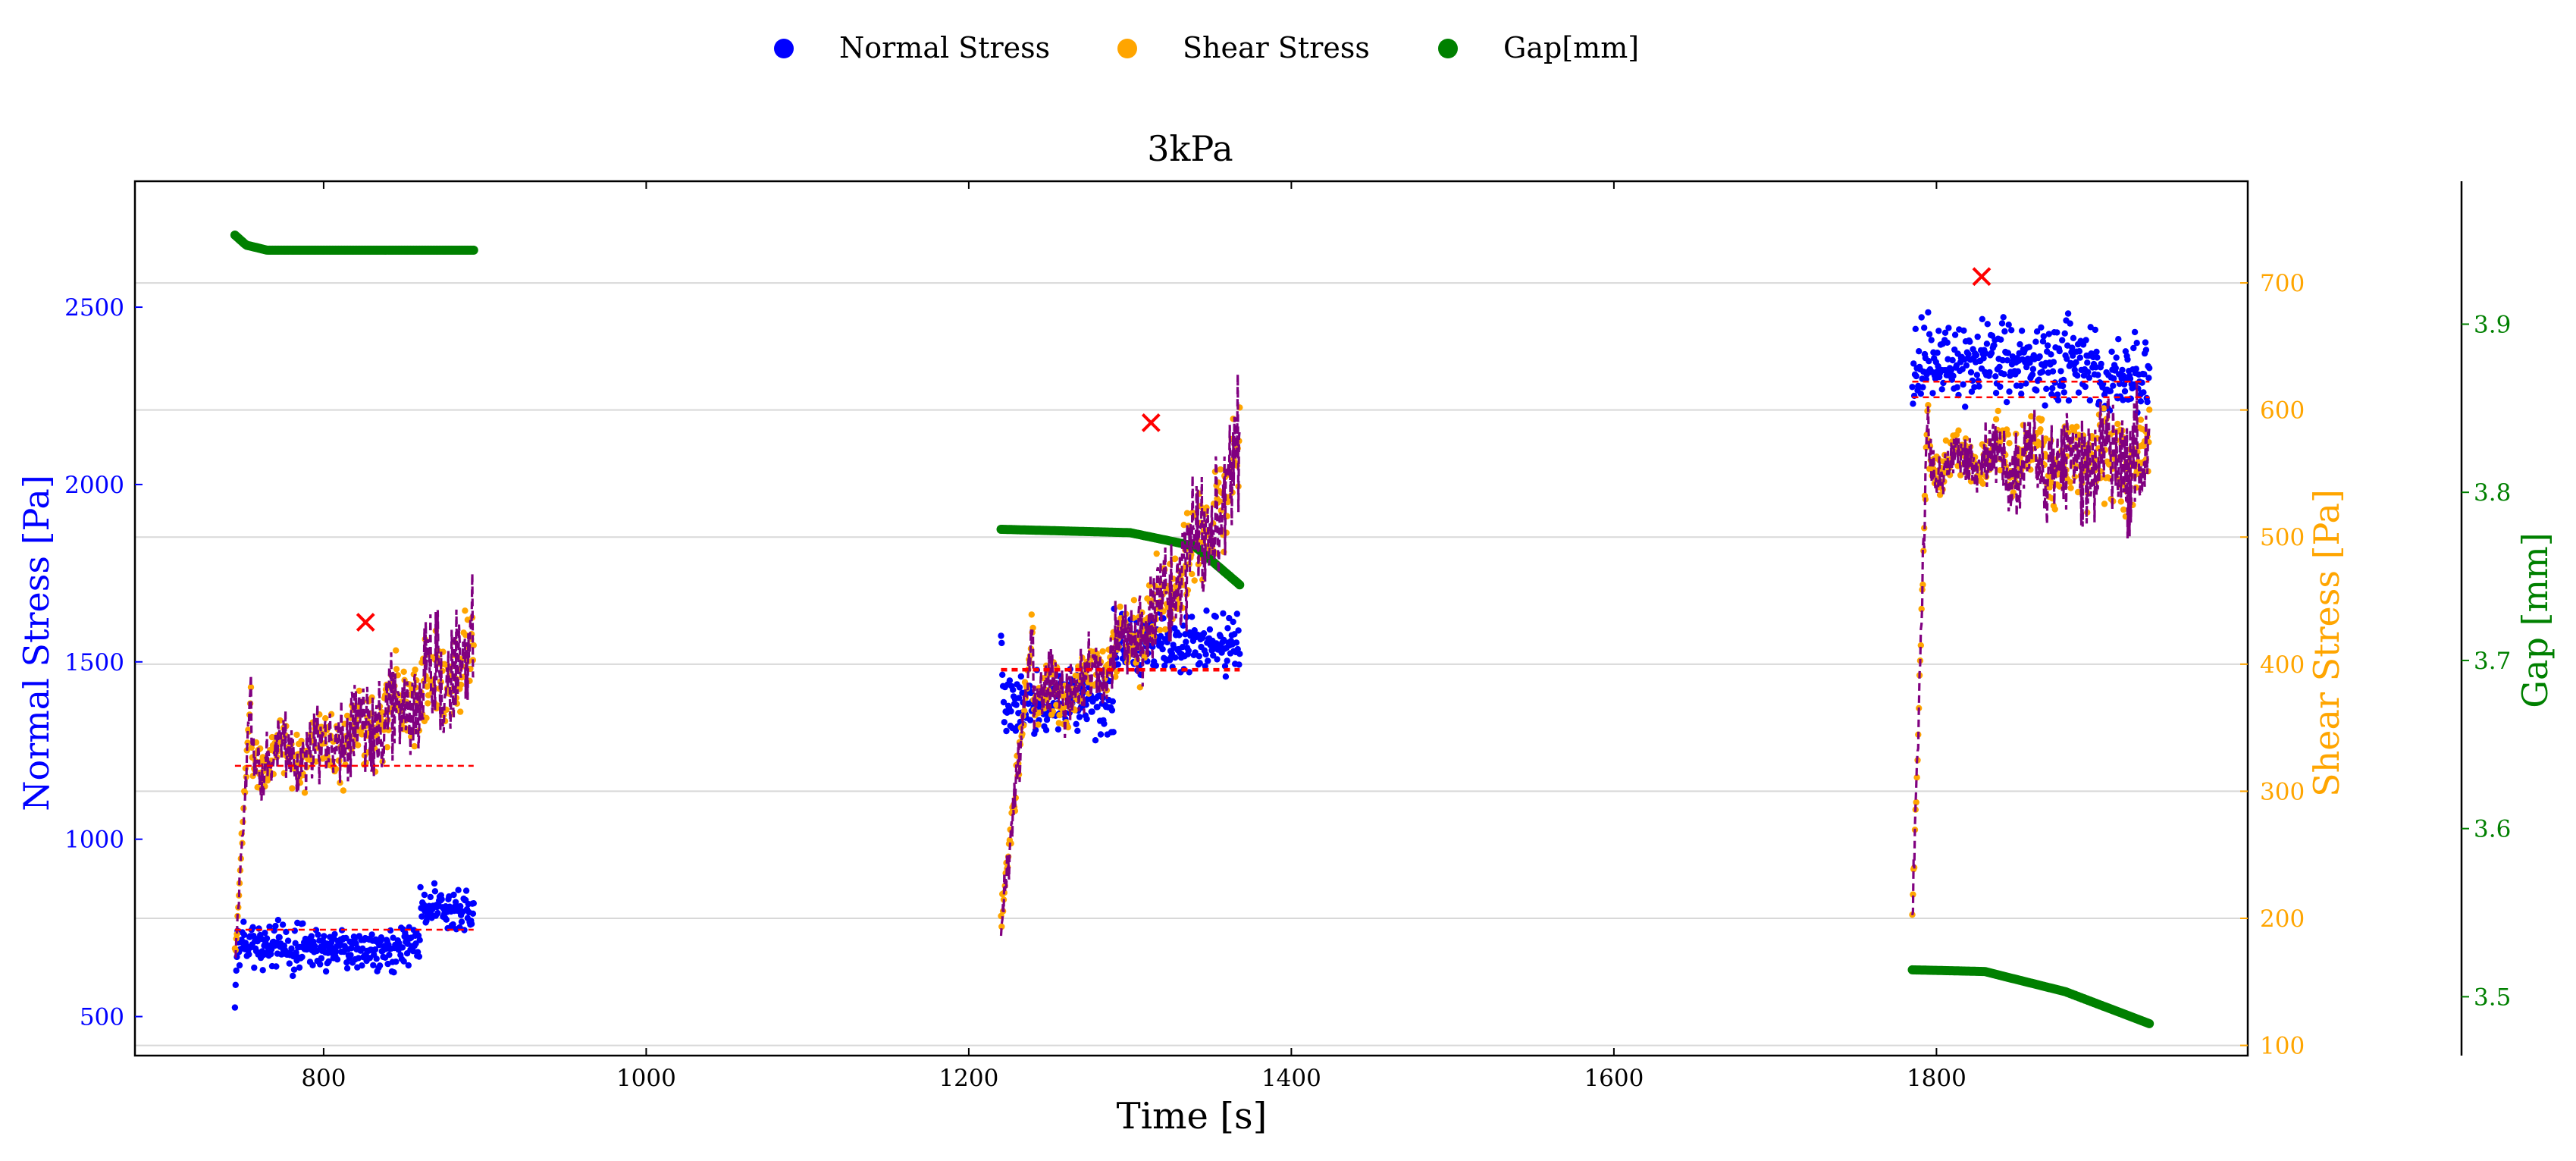 The image size is (2576, 1161). What do you see at coordinates (2282, 537) in the screenshot?
I see `y-right-tick-label: 500` at bounding box center [2282, 537].